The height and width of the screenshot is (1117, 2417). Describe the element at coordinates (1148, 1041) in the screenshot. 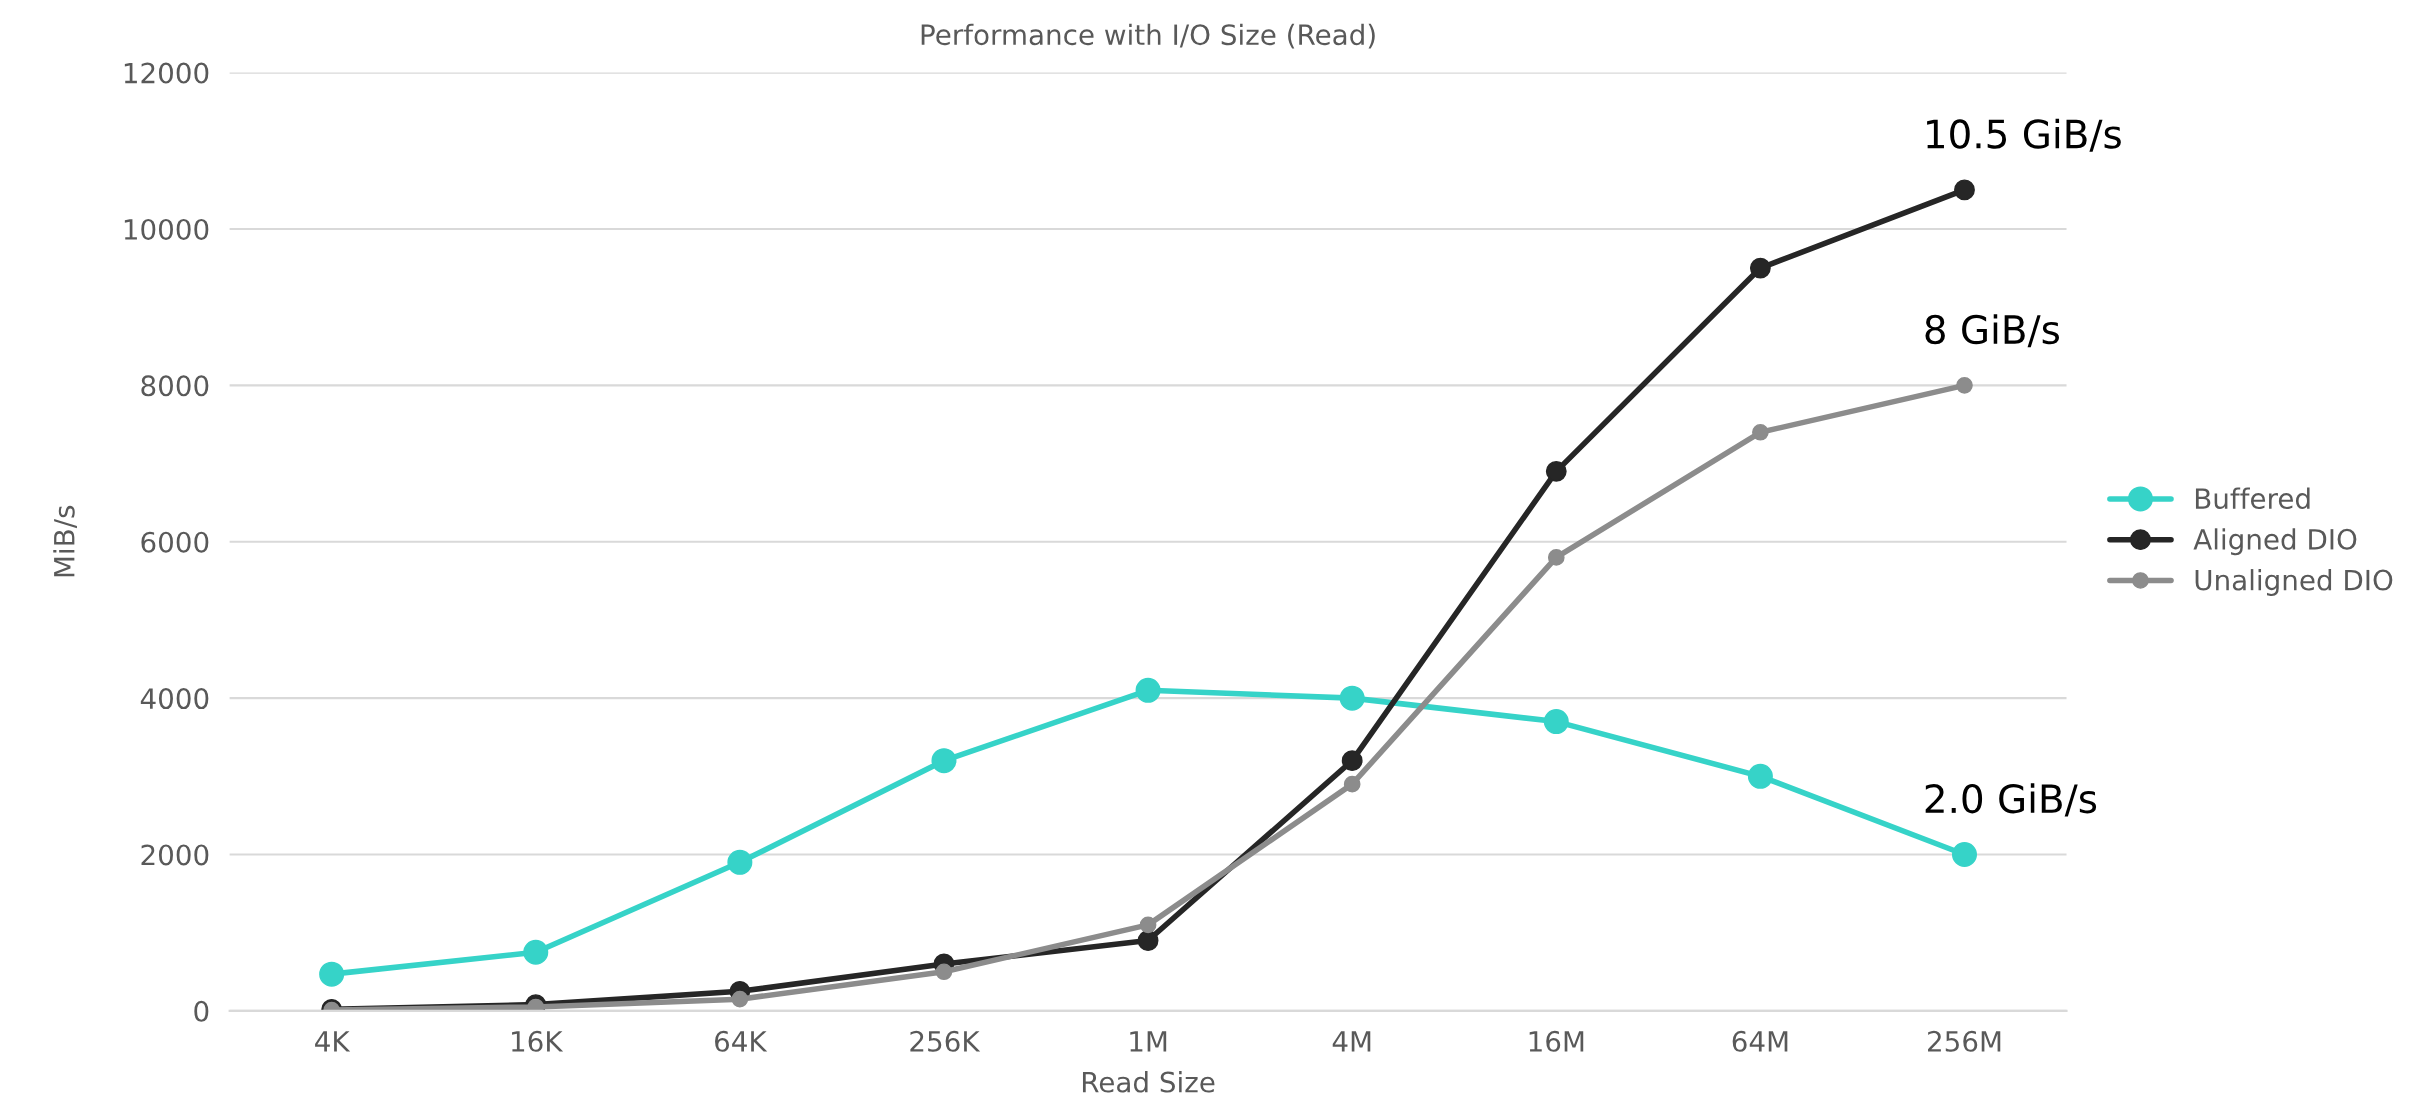

I see `x-tick-label: 1M` at that location.